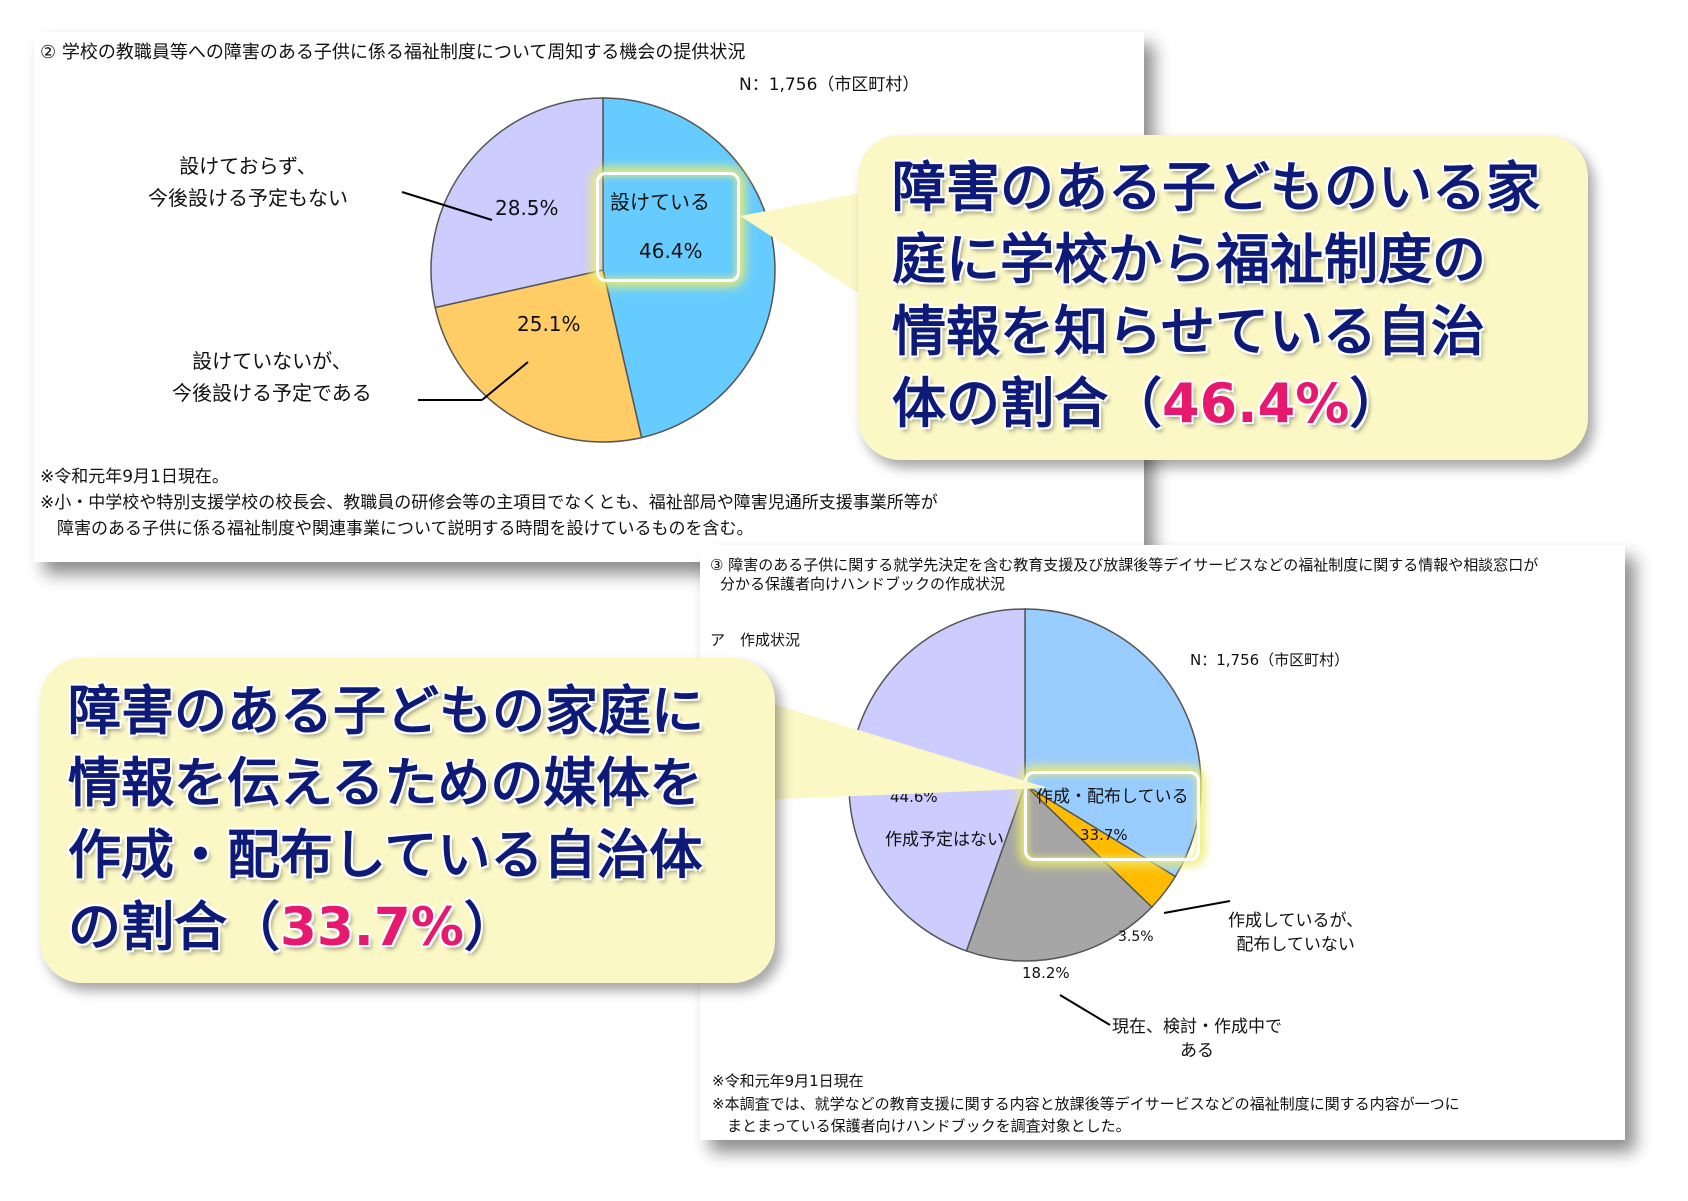 The image size is (1688, 1201). Describe the element at coordinates (1296, 921) in the screenshot. I see `label-not-distributed-line1: 作成しているが、` at that location.